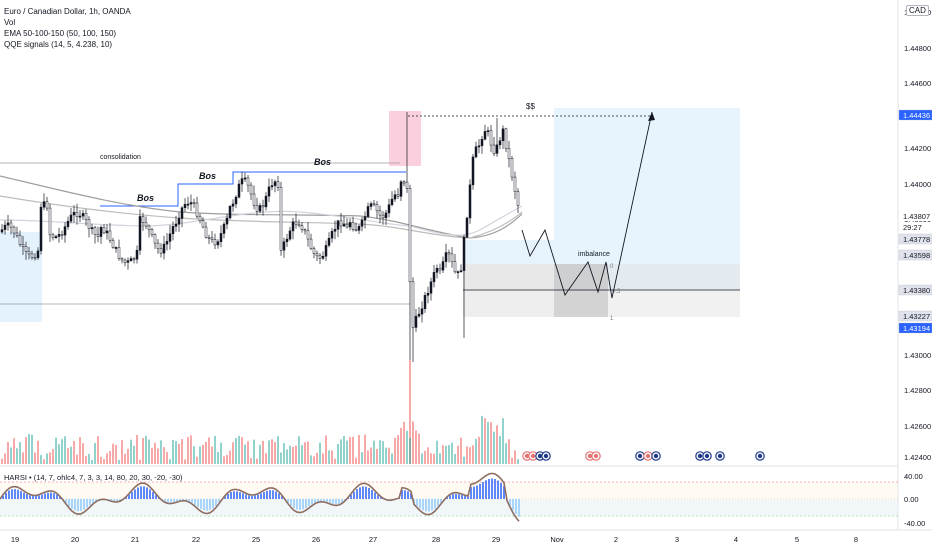 The width and height of the screenshot is (932, 550). What do you see at coordinates (405, 138) in the screenshot?
I see `supply-zone` at bounding box center [405, 138].